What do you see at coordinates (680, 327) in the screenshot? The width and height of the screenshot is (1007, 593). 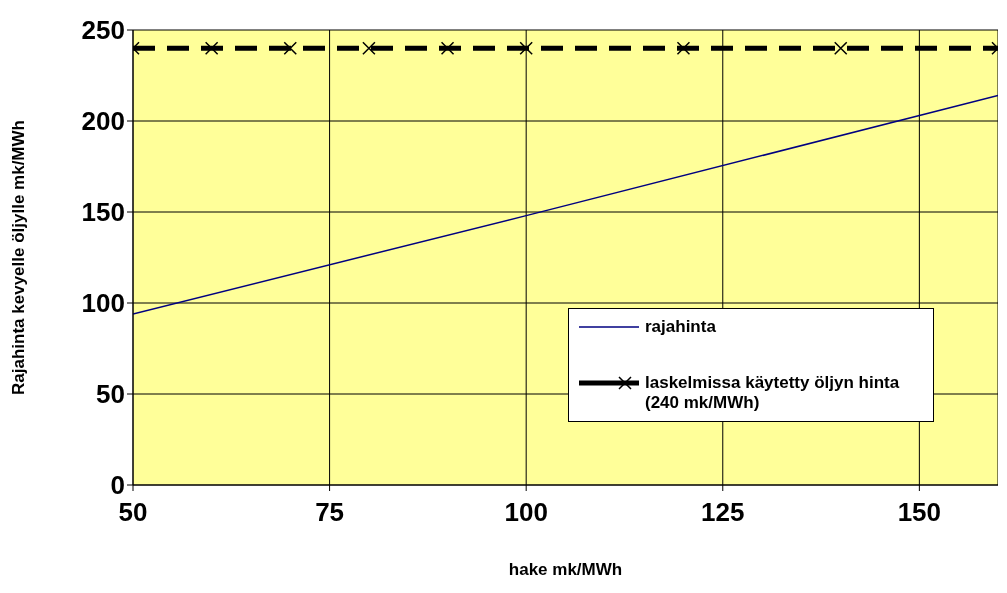 I see `legend-label: rajahinta` at bounding box center [680, 327].